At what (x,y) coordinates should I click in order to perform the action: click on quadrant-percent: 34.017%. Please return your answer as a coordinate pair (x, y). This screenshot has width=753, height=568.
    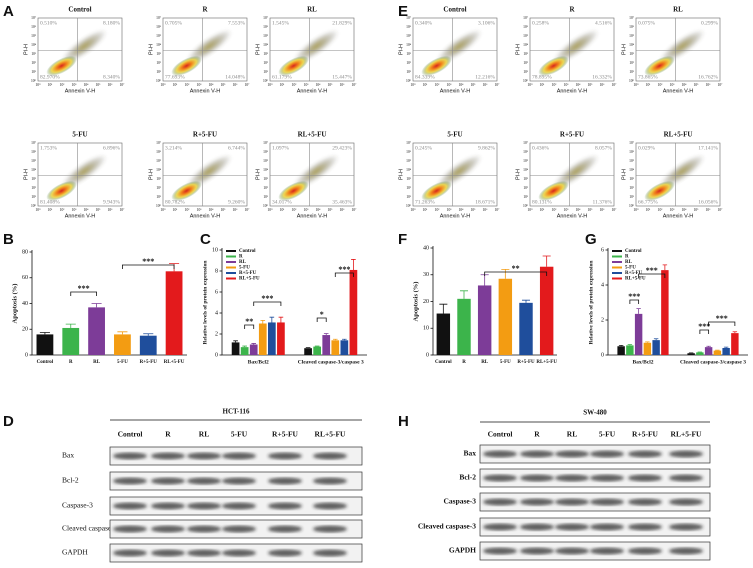
    Looking at the image, I should click on (282, 202).